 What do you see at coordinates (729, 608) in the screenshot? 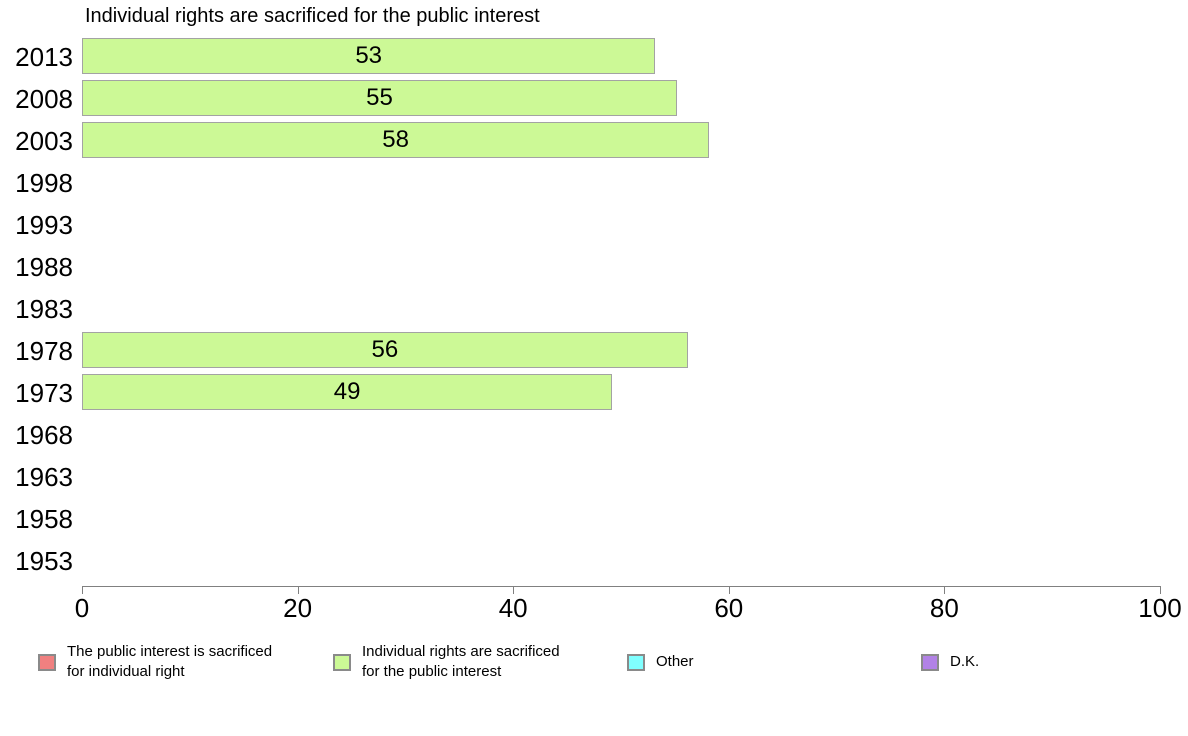
I see `x-axis-tick-label: 60` at bounding box center [729, 608].